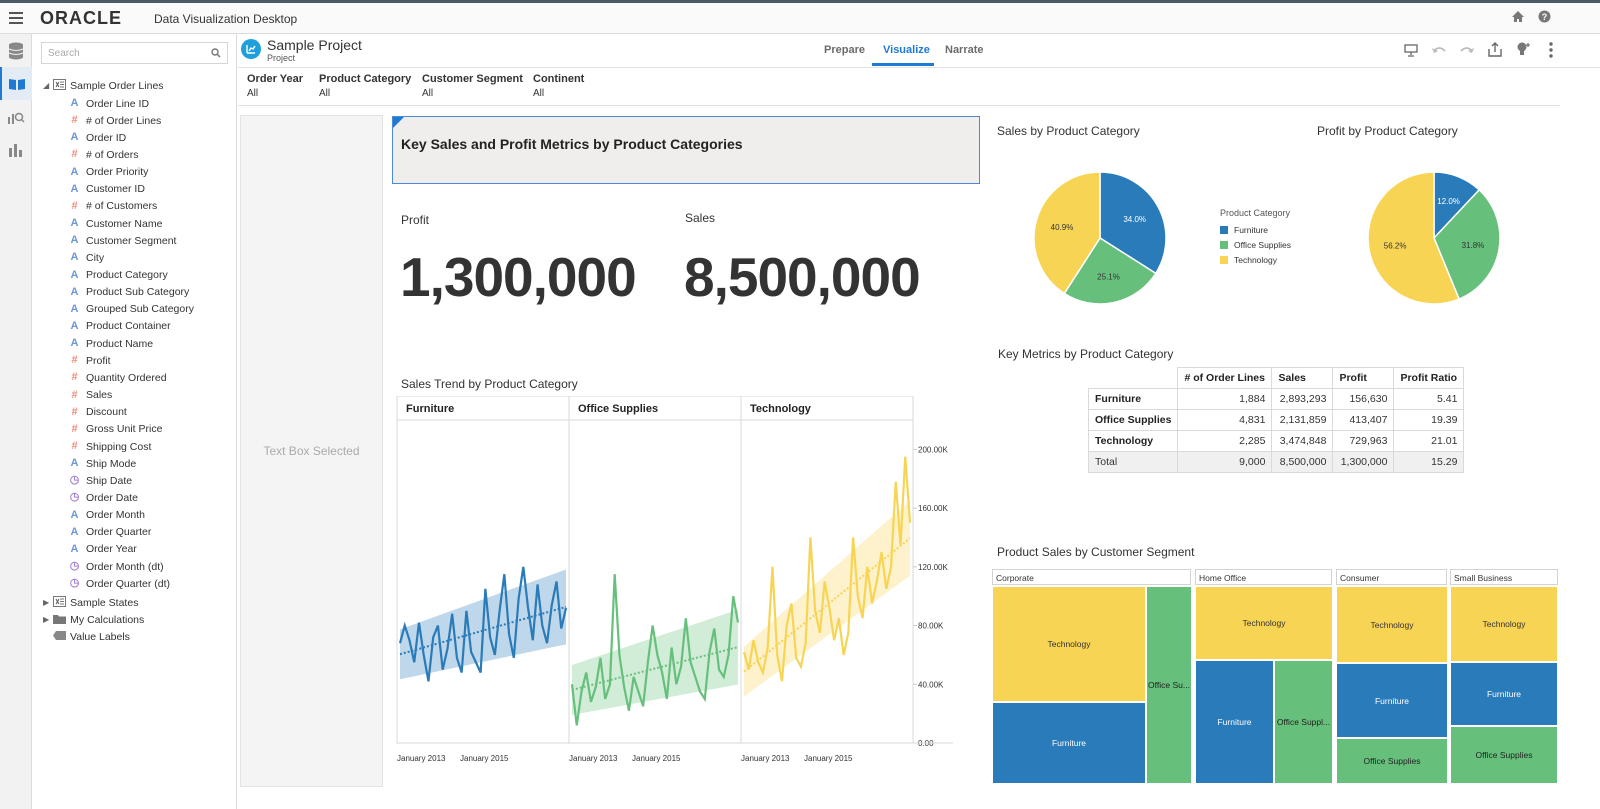 Image resolution: width=1600 pixels, height=809 pixels. I want to click on tree-item: # Quantity Ordered, so click(117, 377).